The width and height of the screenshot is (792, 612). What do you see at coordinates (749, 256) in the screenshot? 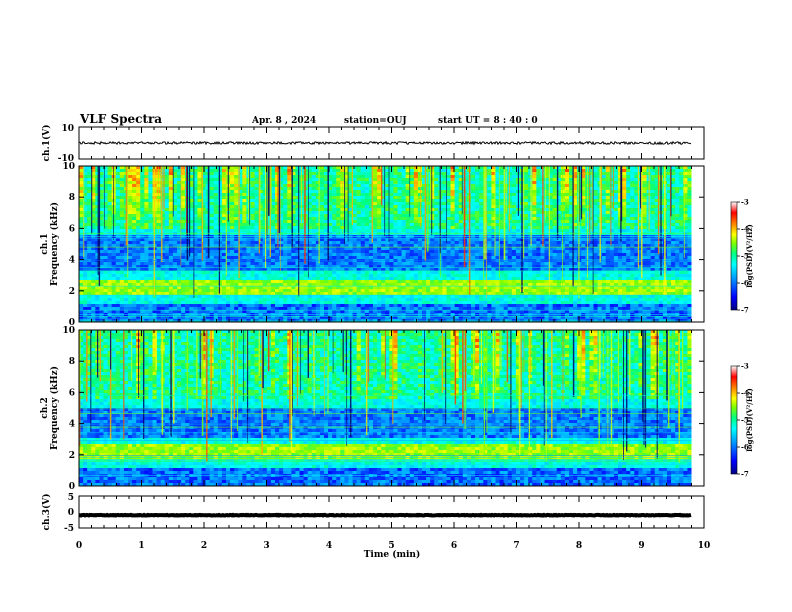
I see `ch1-colorbar-label: log(PSD)(V²/Hz)` at bounding box center [749, 256].